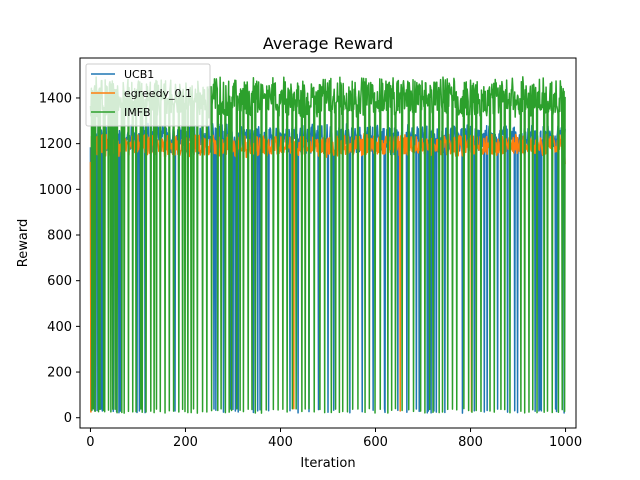  I want to click on y-tick-label: 0, so click(68, 418).